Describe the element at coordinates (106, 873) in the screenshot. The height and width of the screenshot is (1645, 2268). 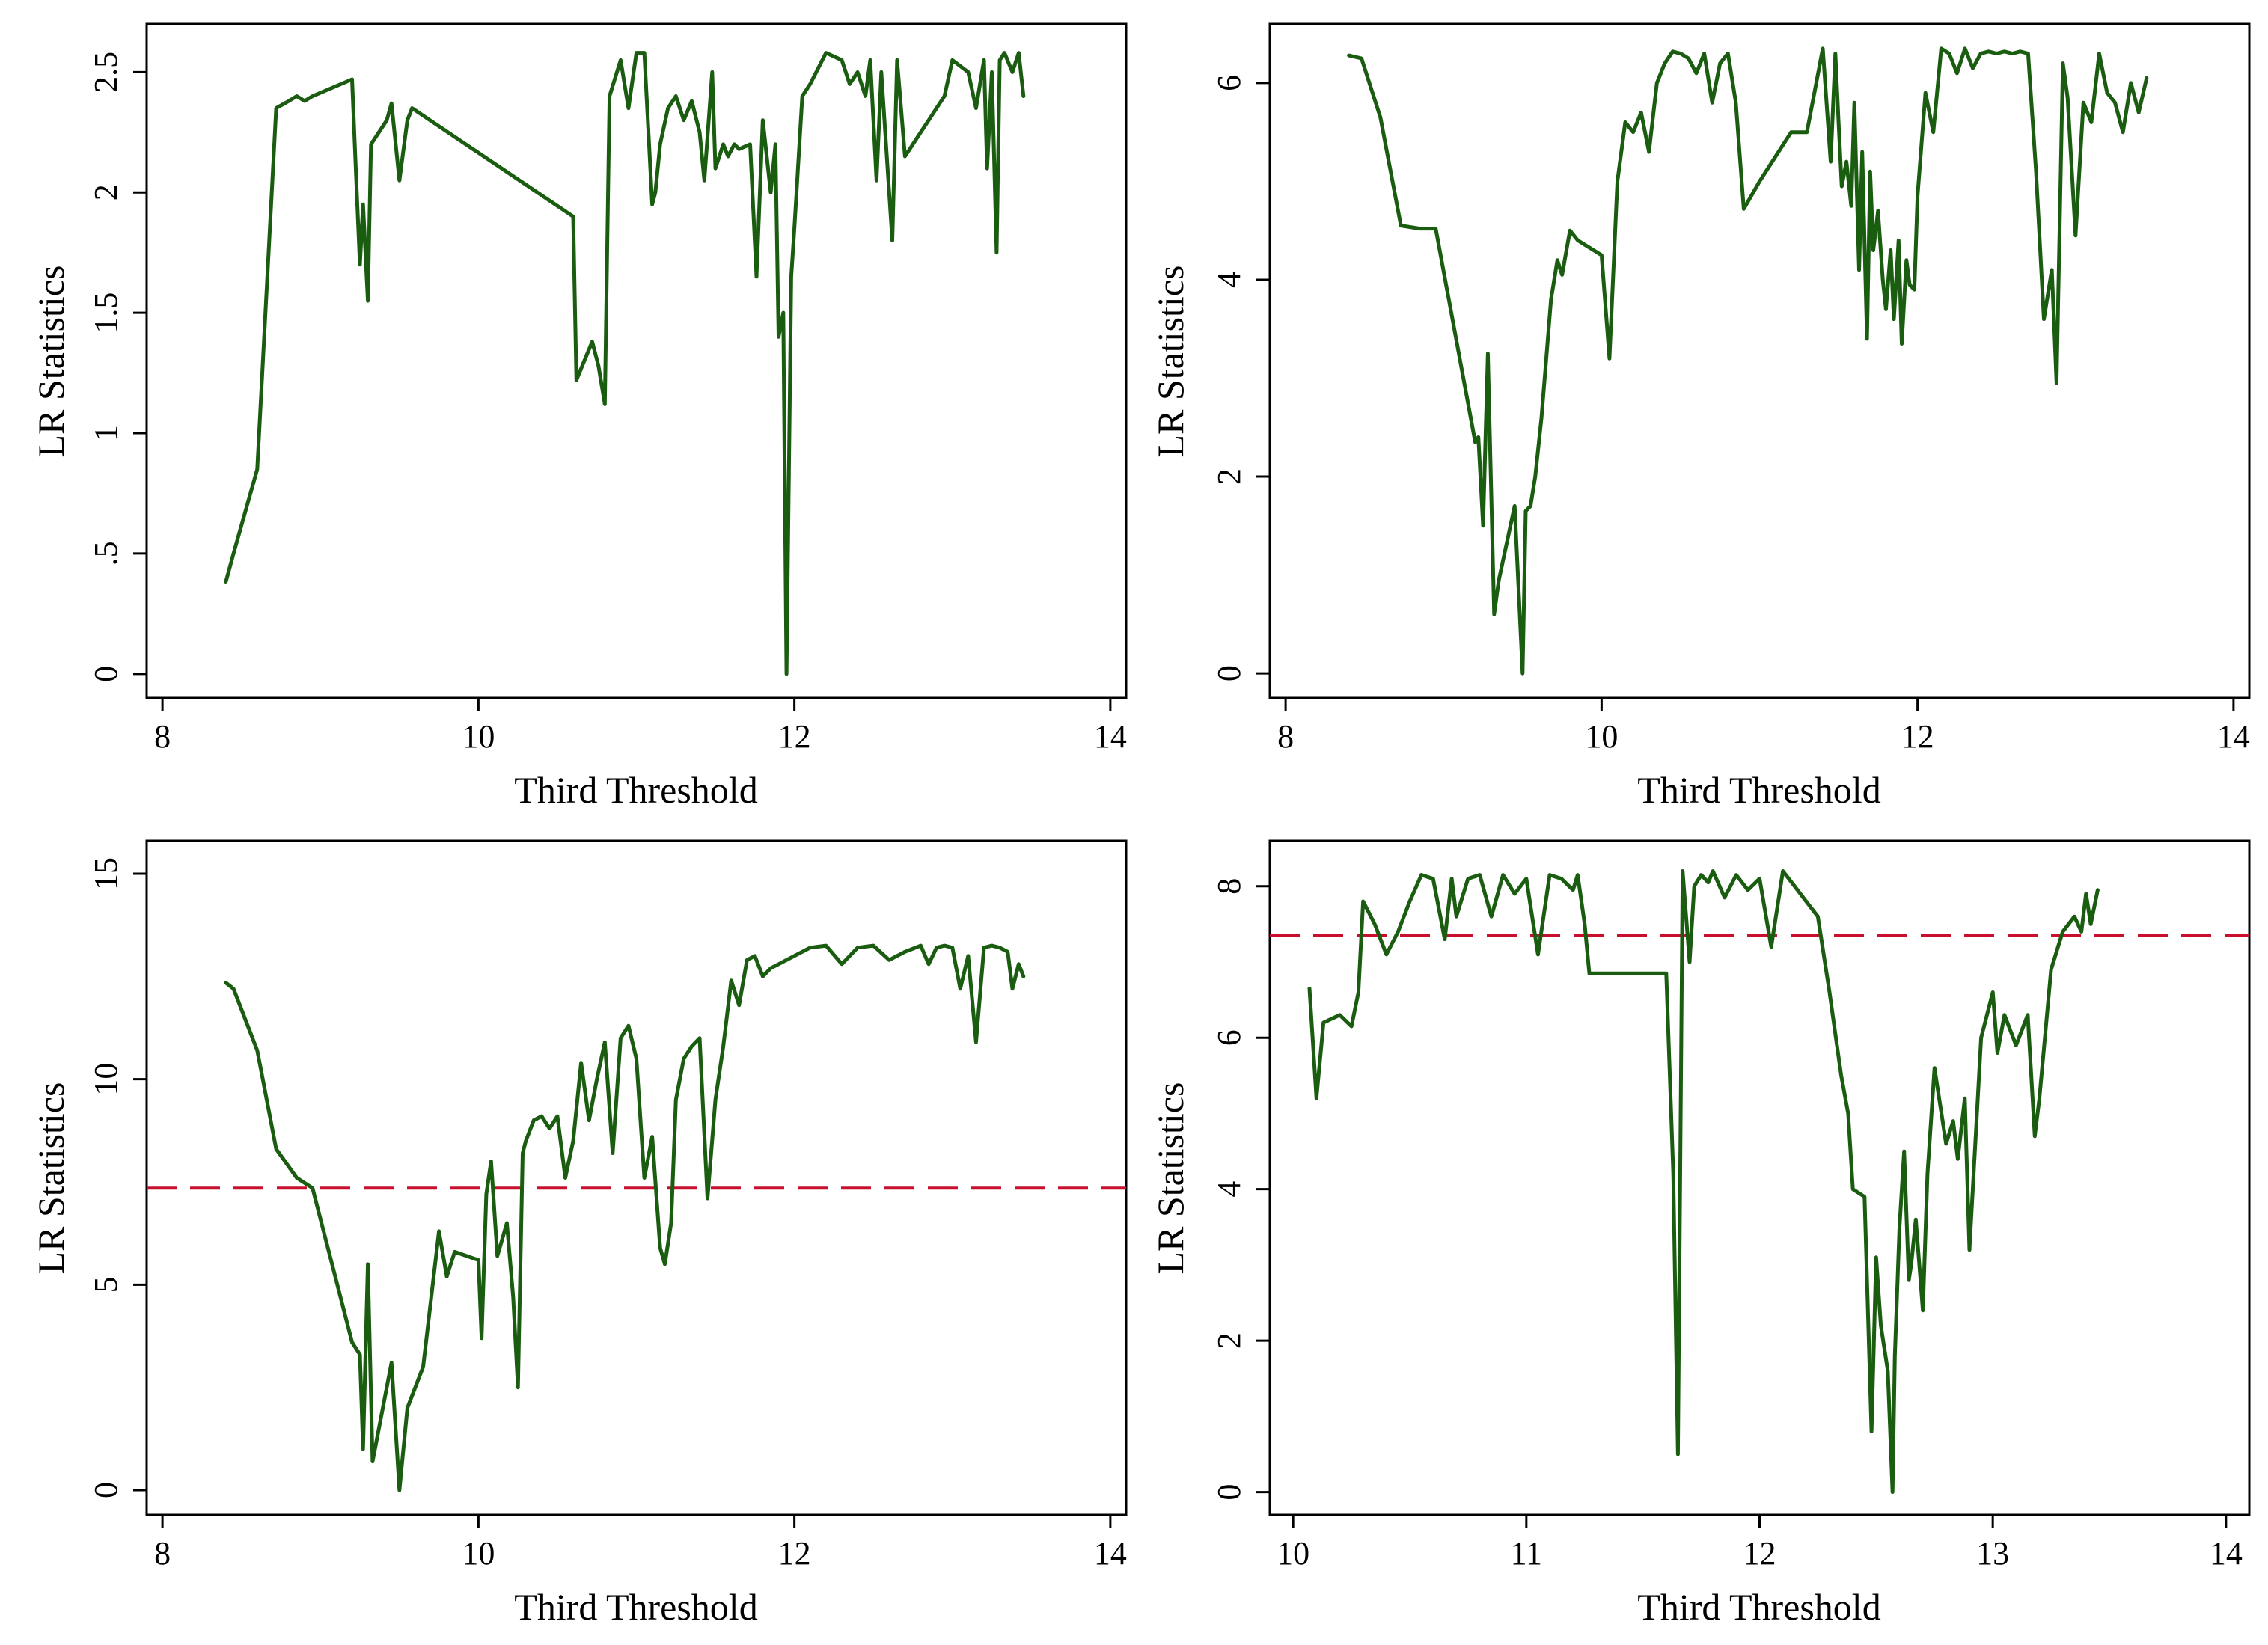
I see `y-tick-label: 15` at that location.